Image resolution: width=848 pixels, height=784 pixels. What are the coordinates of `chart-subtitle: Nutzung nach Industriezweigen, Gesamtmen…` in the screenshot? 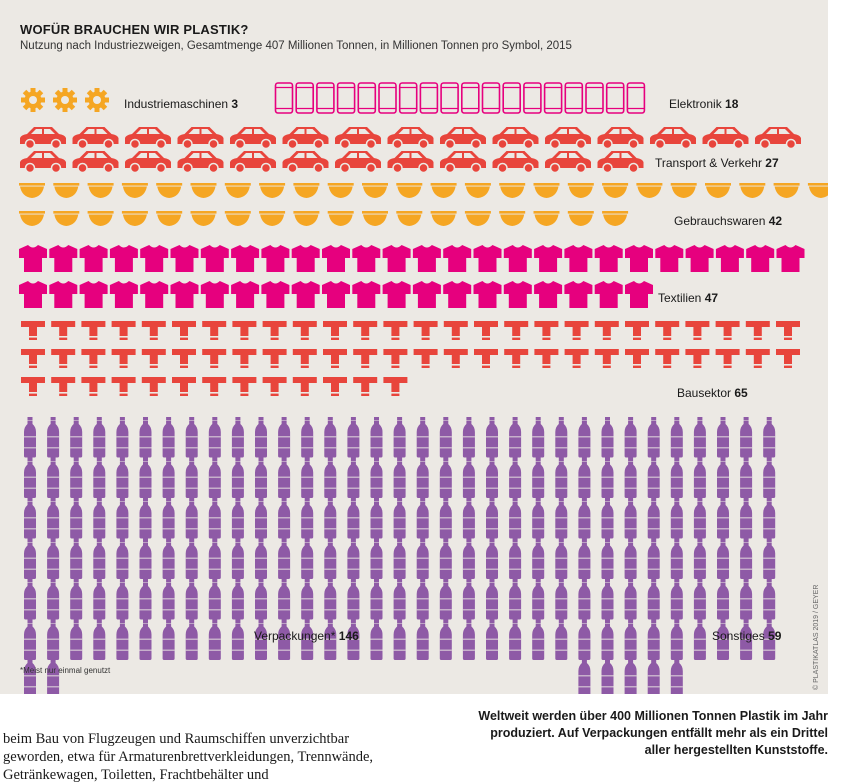 It's located at (296, 46).